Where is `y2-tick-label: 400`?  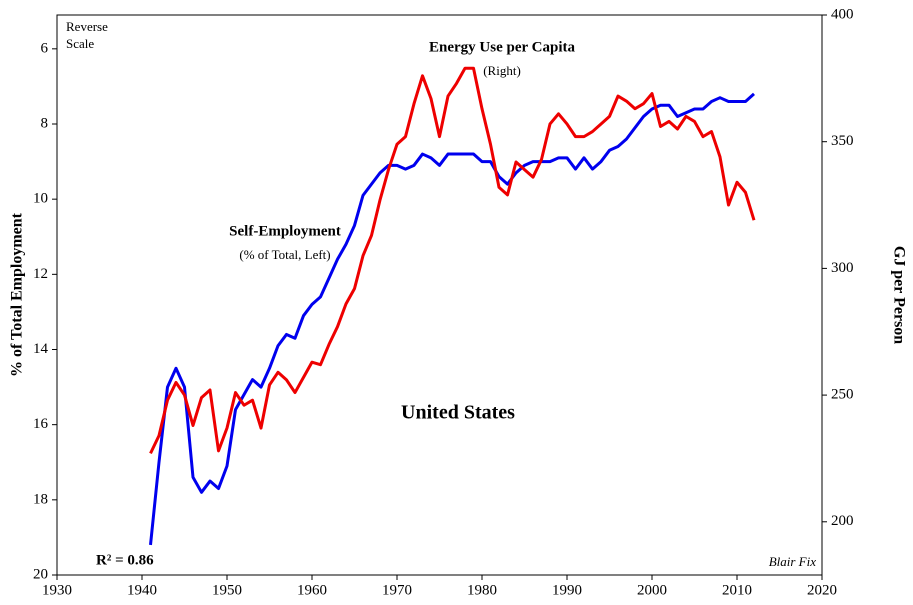 y2-tick-label: 400 is located at coordinates (842, 14).